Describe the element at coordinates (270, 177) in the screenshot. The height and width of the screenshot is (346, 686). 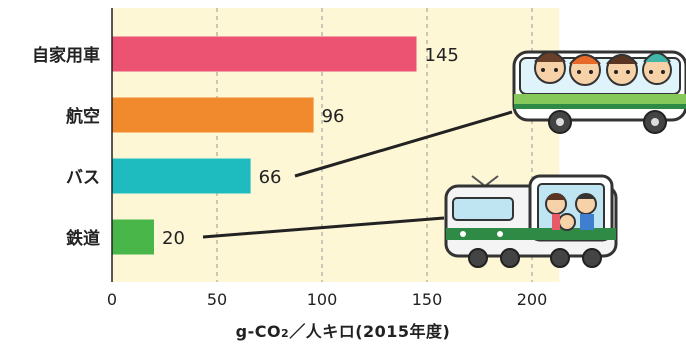
I see `bar-value-label: 66` at that location.